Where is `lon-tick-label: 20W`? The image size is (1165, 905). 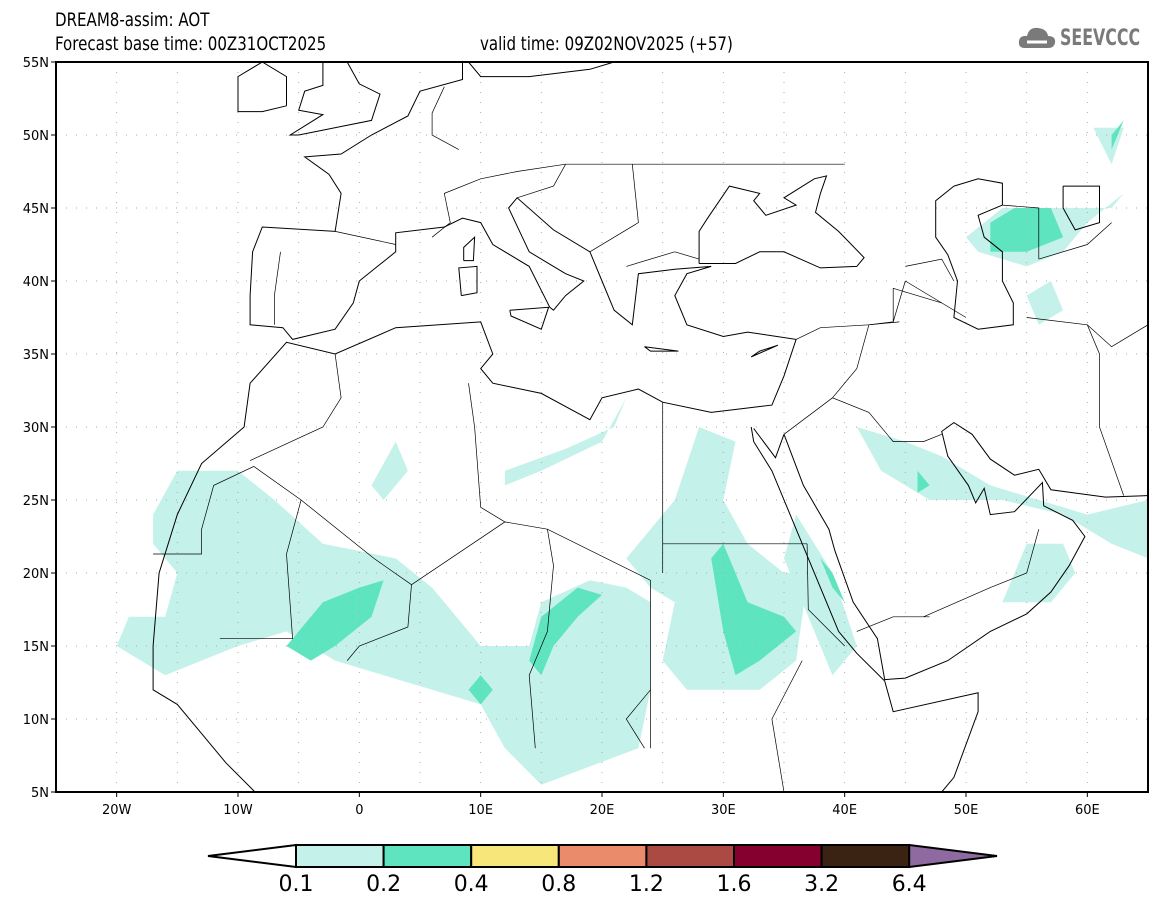
lon-tick-label: 20W is located at coordinates (117, 810).